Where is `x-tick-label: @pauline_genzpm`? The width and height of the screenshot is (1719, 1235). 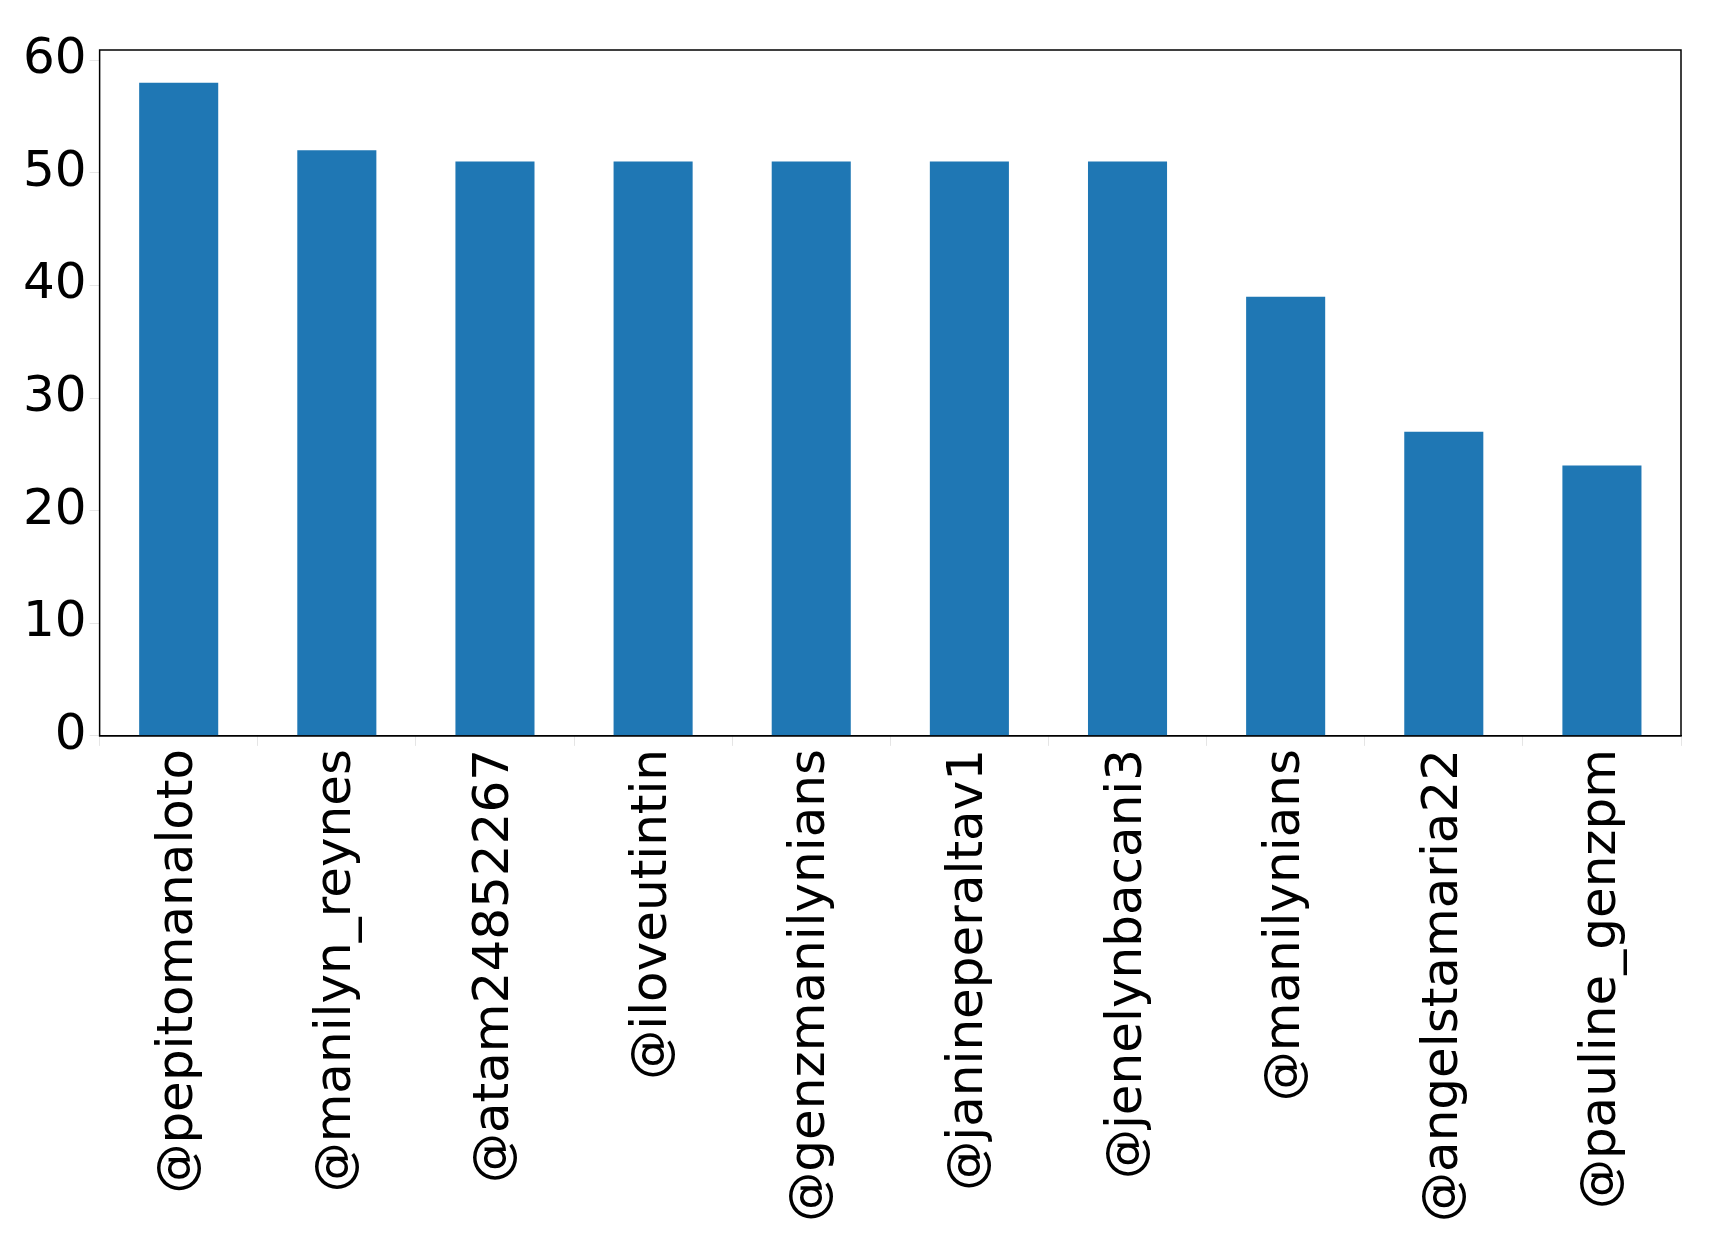 x-tick-label: @pauline_genzpm is located at coordinates (1597, 979).